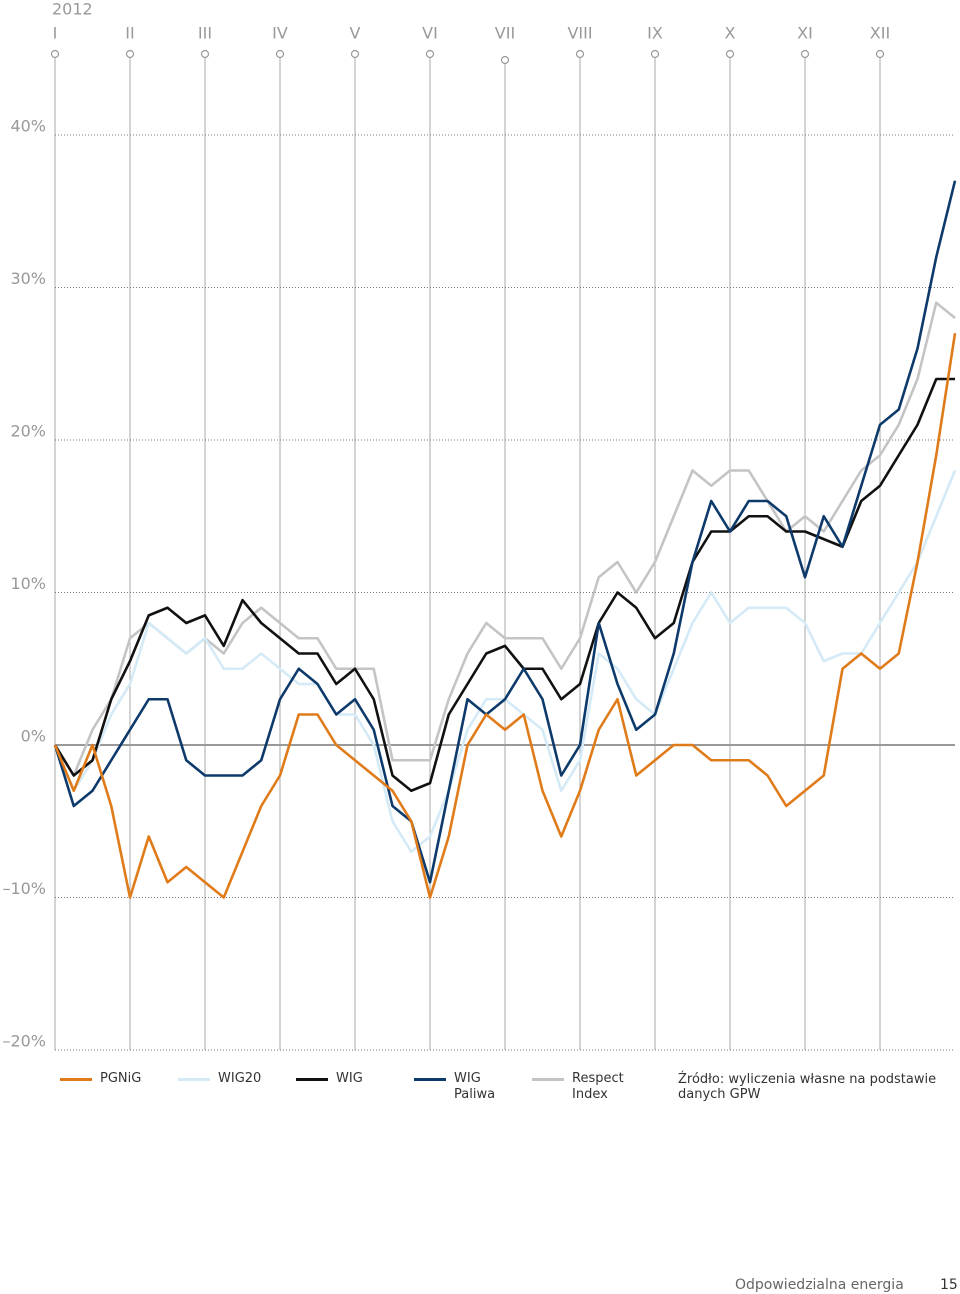 This screenshot has width=960, height=1294. I want to click on legend-item: WIG, so click(346, 1079).